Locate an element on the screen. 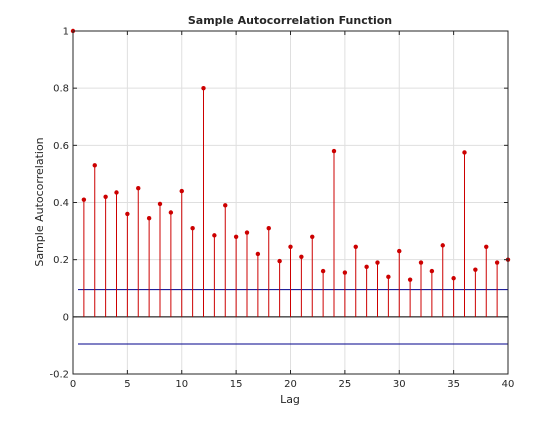  x-tick-label: 10 is located at coordinates (181, 384).